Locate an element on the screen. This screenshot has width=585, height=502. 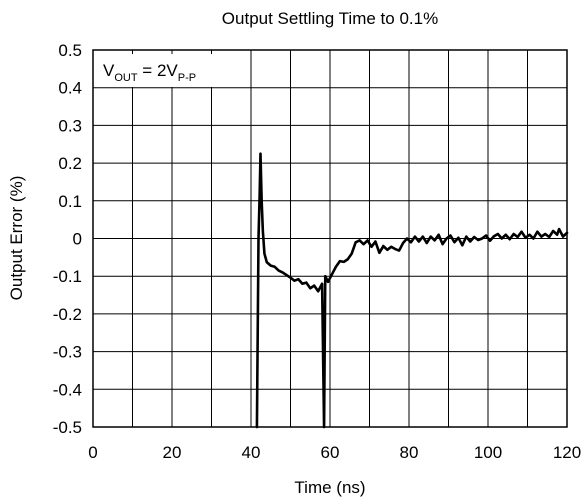
x-tick-labels: 0 20 40 60 80 100 120 is located at coordinates (334, 452).